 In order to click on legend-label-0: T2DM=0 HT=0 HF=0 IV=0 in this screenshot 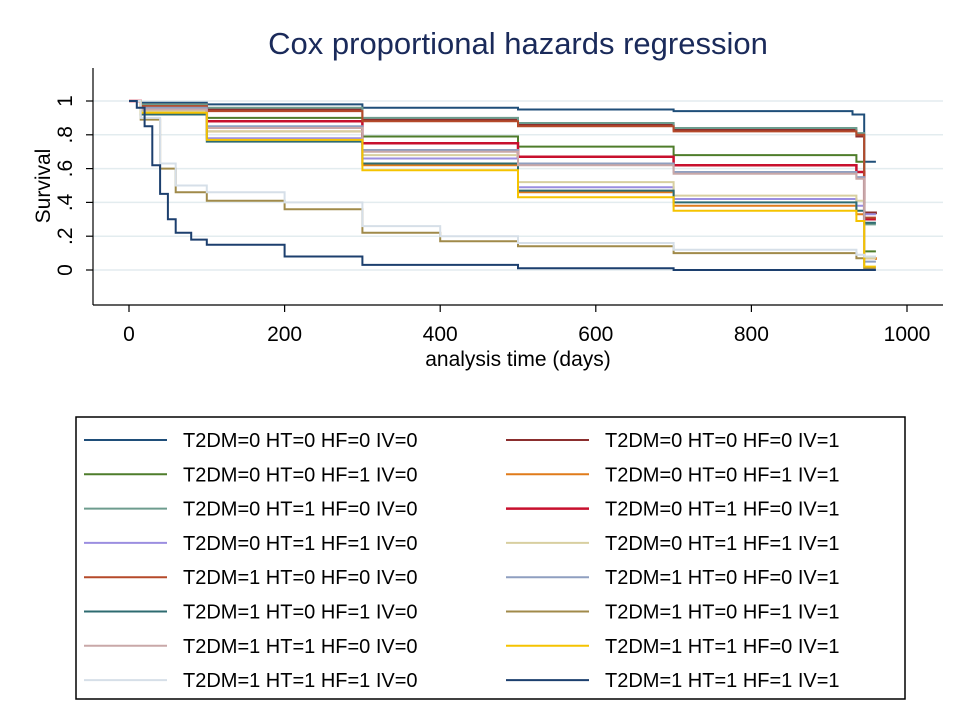, I will do `click(300, 441)`.